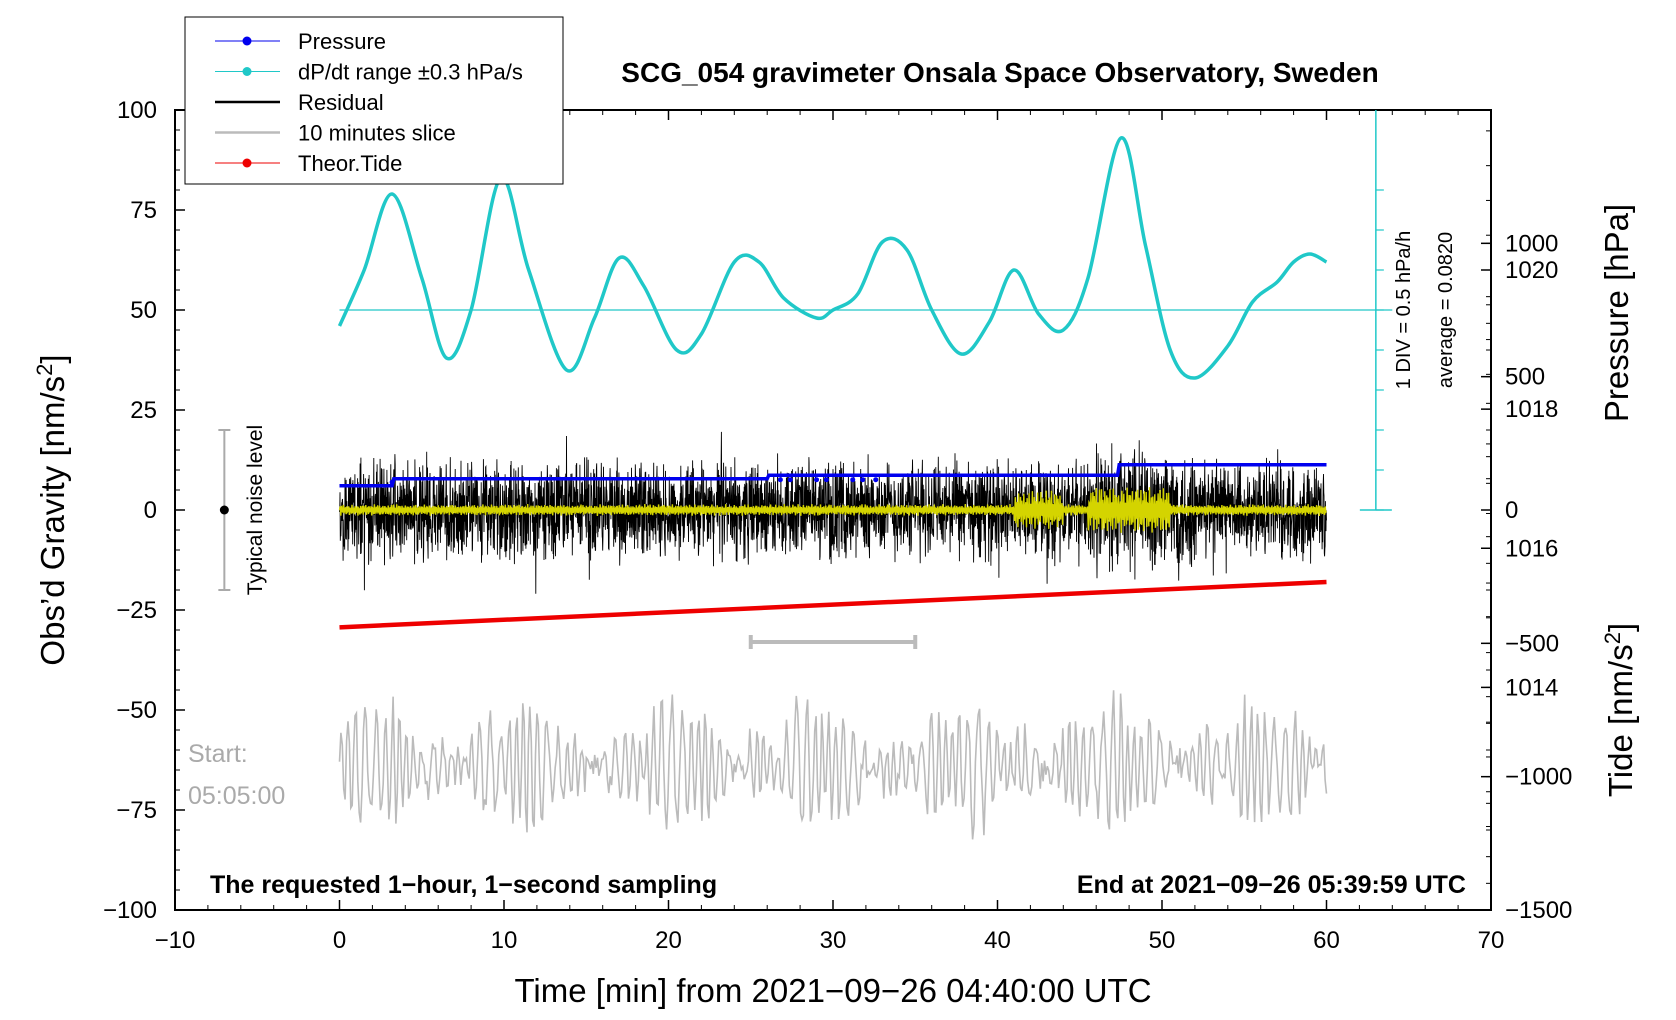 The width and height of the screenshot is (1676, 1020). What do you see at coordinates (1531, 243) in the screenshot?
I see `tide-tick-label: 1000` at bounding box center [1531, 243].